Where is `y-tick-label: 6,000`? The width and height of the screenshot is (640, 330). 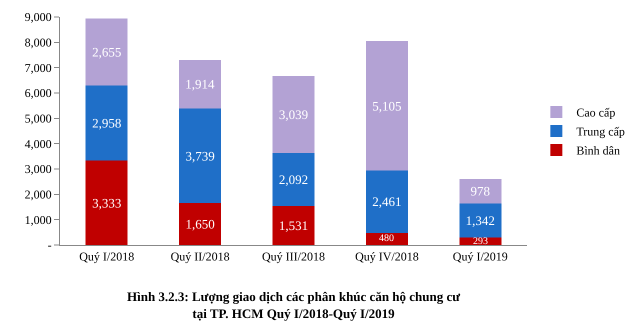 y-tick-label: 6,000 is located at coordinates (38, 93).